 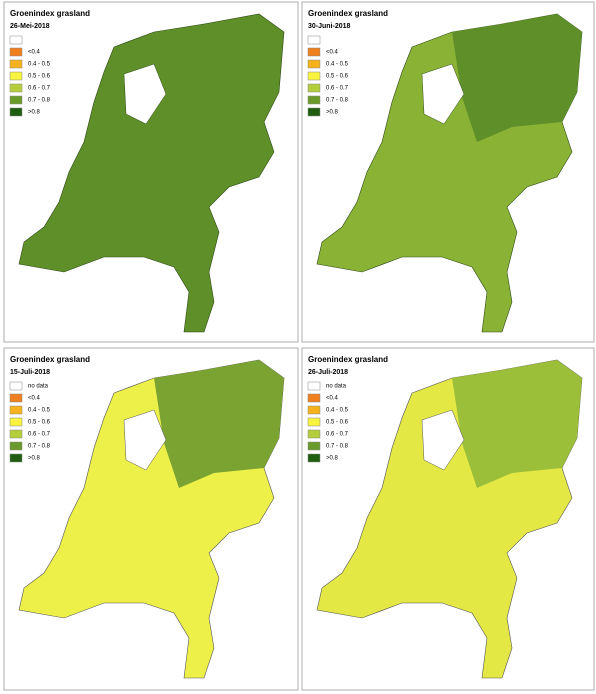 I want to click on panel-date: 26-Juli-2018, so click(x=328, y=372).